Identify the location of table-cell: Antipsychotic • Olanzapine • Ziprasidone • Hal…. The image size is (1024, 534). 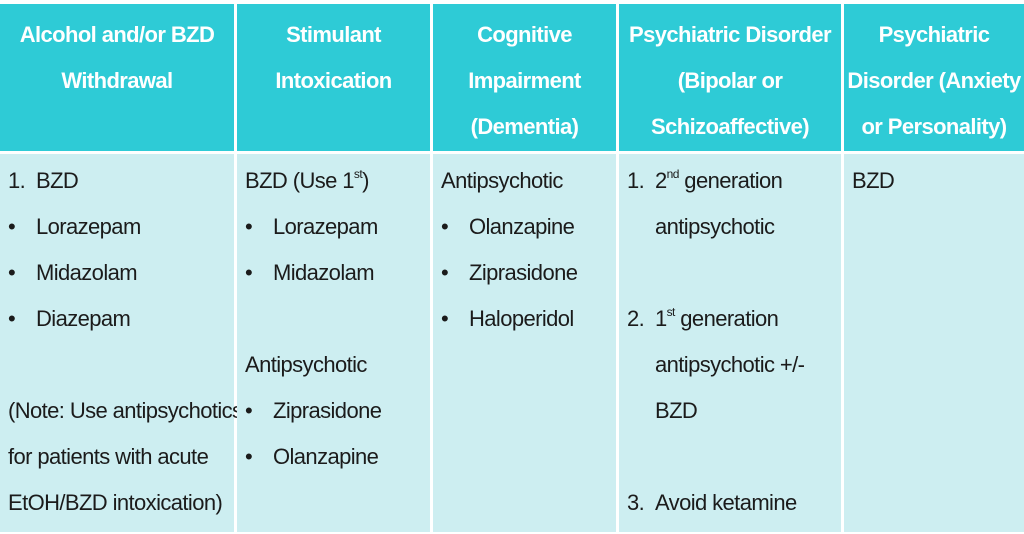
(524, 343).